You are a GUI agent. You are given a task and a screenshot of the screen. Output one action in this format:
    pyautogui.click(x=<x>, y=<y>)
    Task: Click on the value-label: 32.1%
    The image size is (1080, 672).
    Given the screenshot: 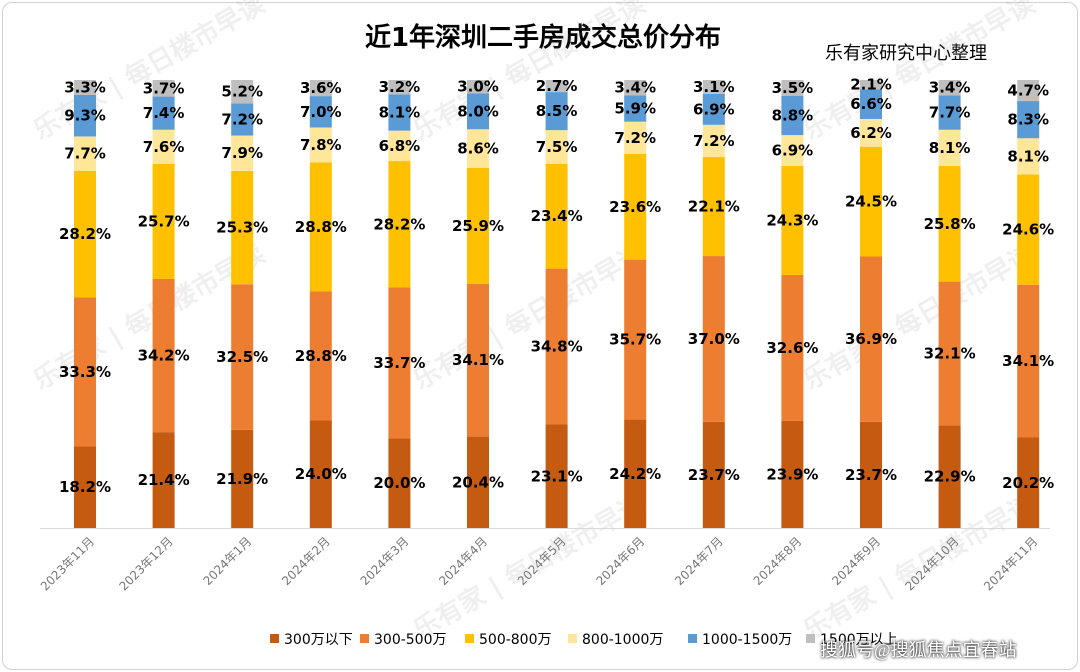 What is the action you would take?
    pyautogui.click(x=950, y=354)
    